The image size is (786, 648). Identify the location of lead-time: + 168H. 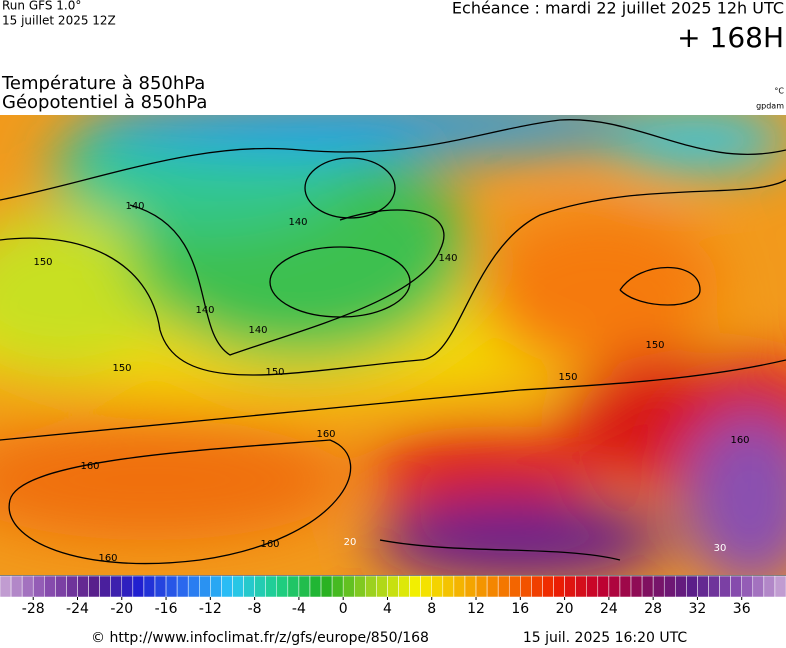
(730, 37).